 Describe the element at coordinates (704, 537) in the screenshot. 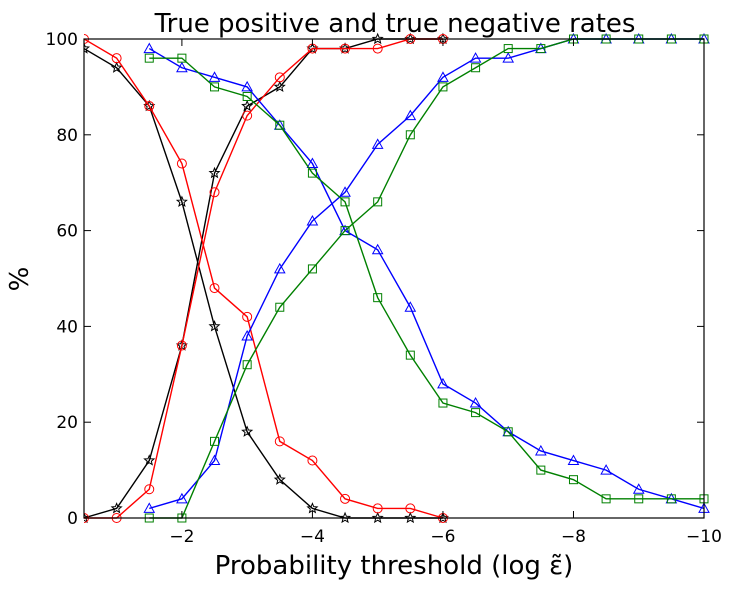

I see `x-tick-label: −10` at that location.